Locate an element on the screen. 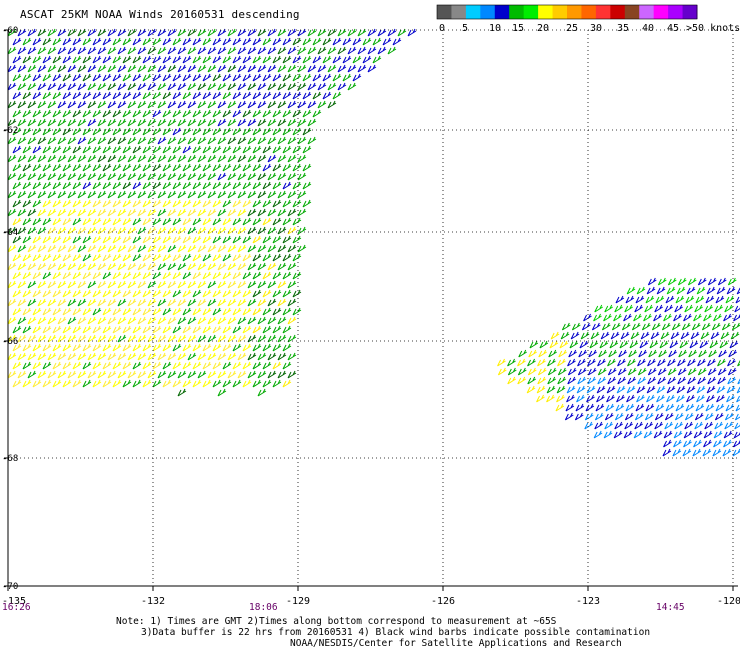  pass-time-label: 18:06 is located at coordinates (263, 607).